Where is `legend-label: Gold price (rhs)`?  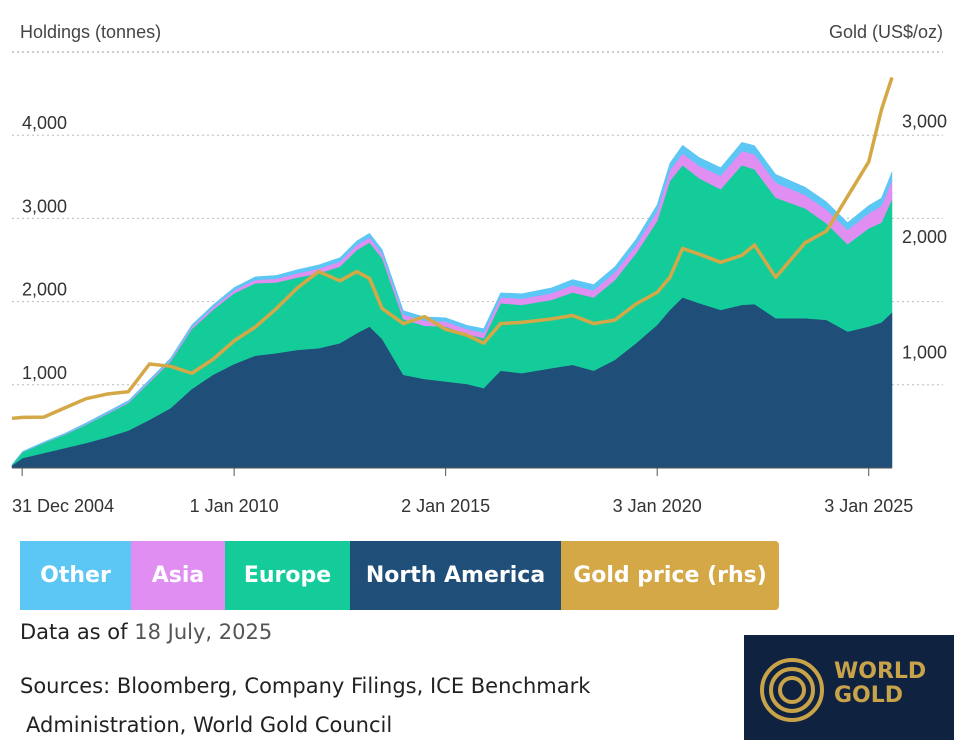 legend-label: Gold price (rhs) is located at coordinates (670, 575).